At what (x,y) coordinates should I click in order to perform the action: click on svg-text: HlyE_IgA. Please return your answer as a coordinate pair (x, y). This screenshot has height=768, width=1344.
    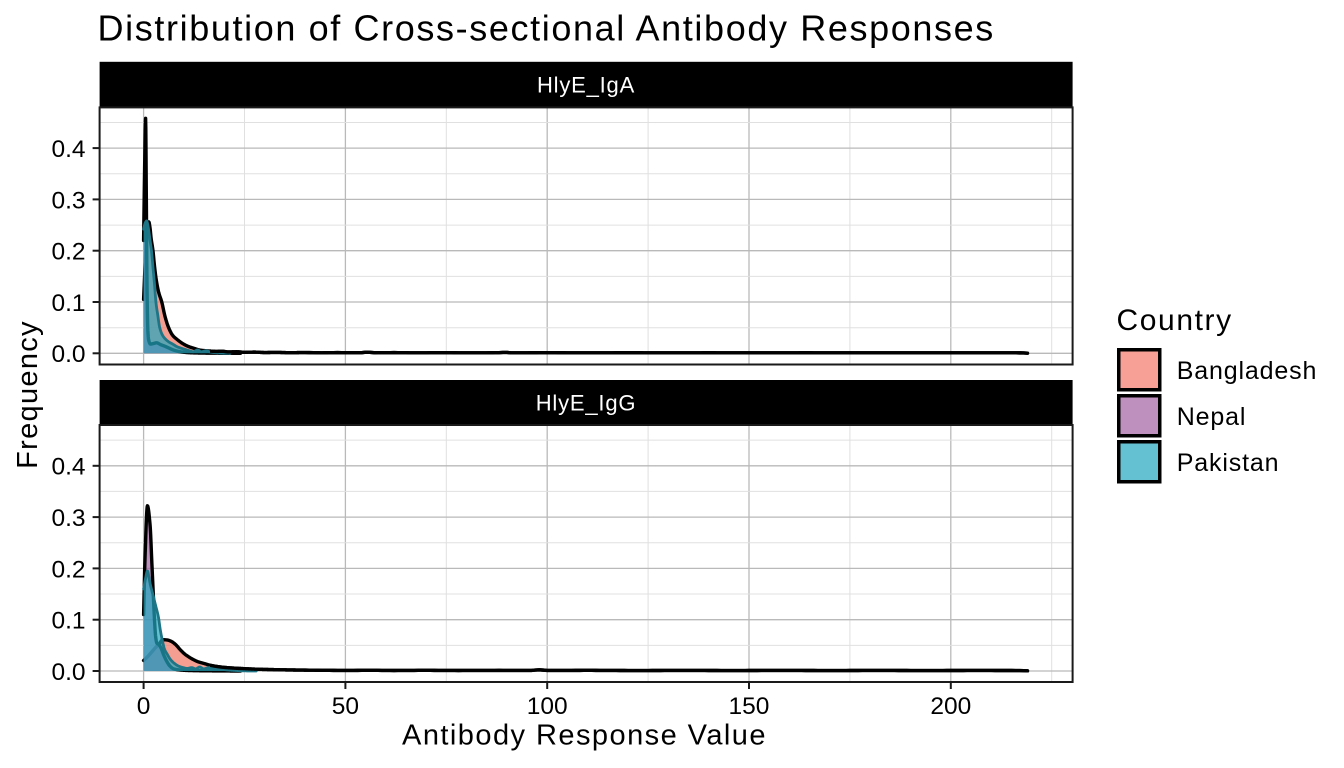
    Looking at the image, I should click on (586, 84).